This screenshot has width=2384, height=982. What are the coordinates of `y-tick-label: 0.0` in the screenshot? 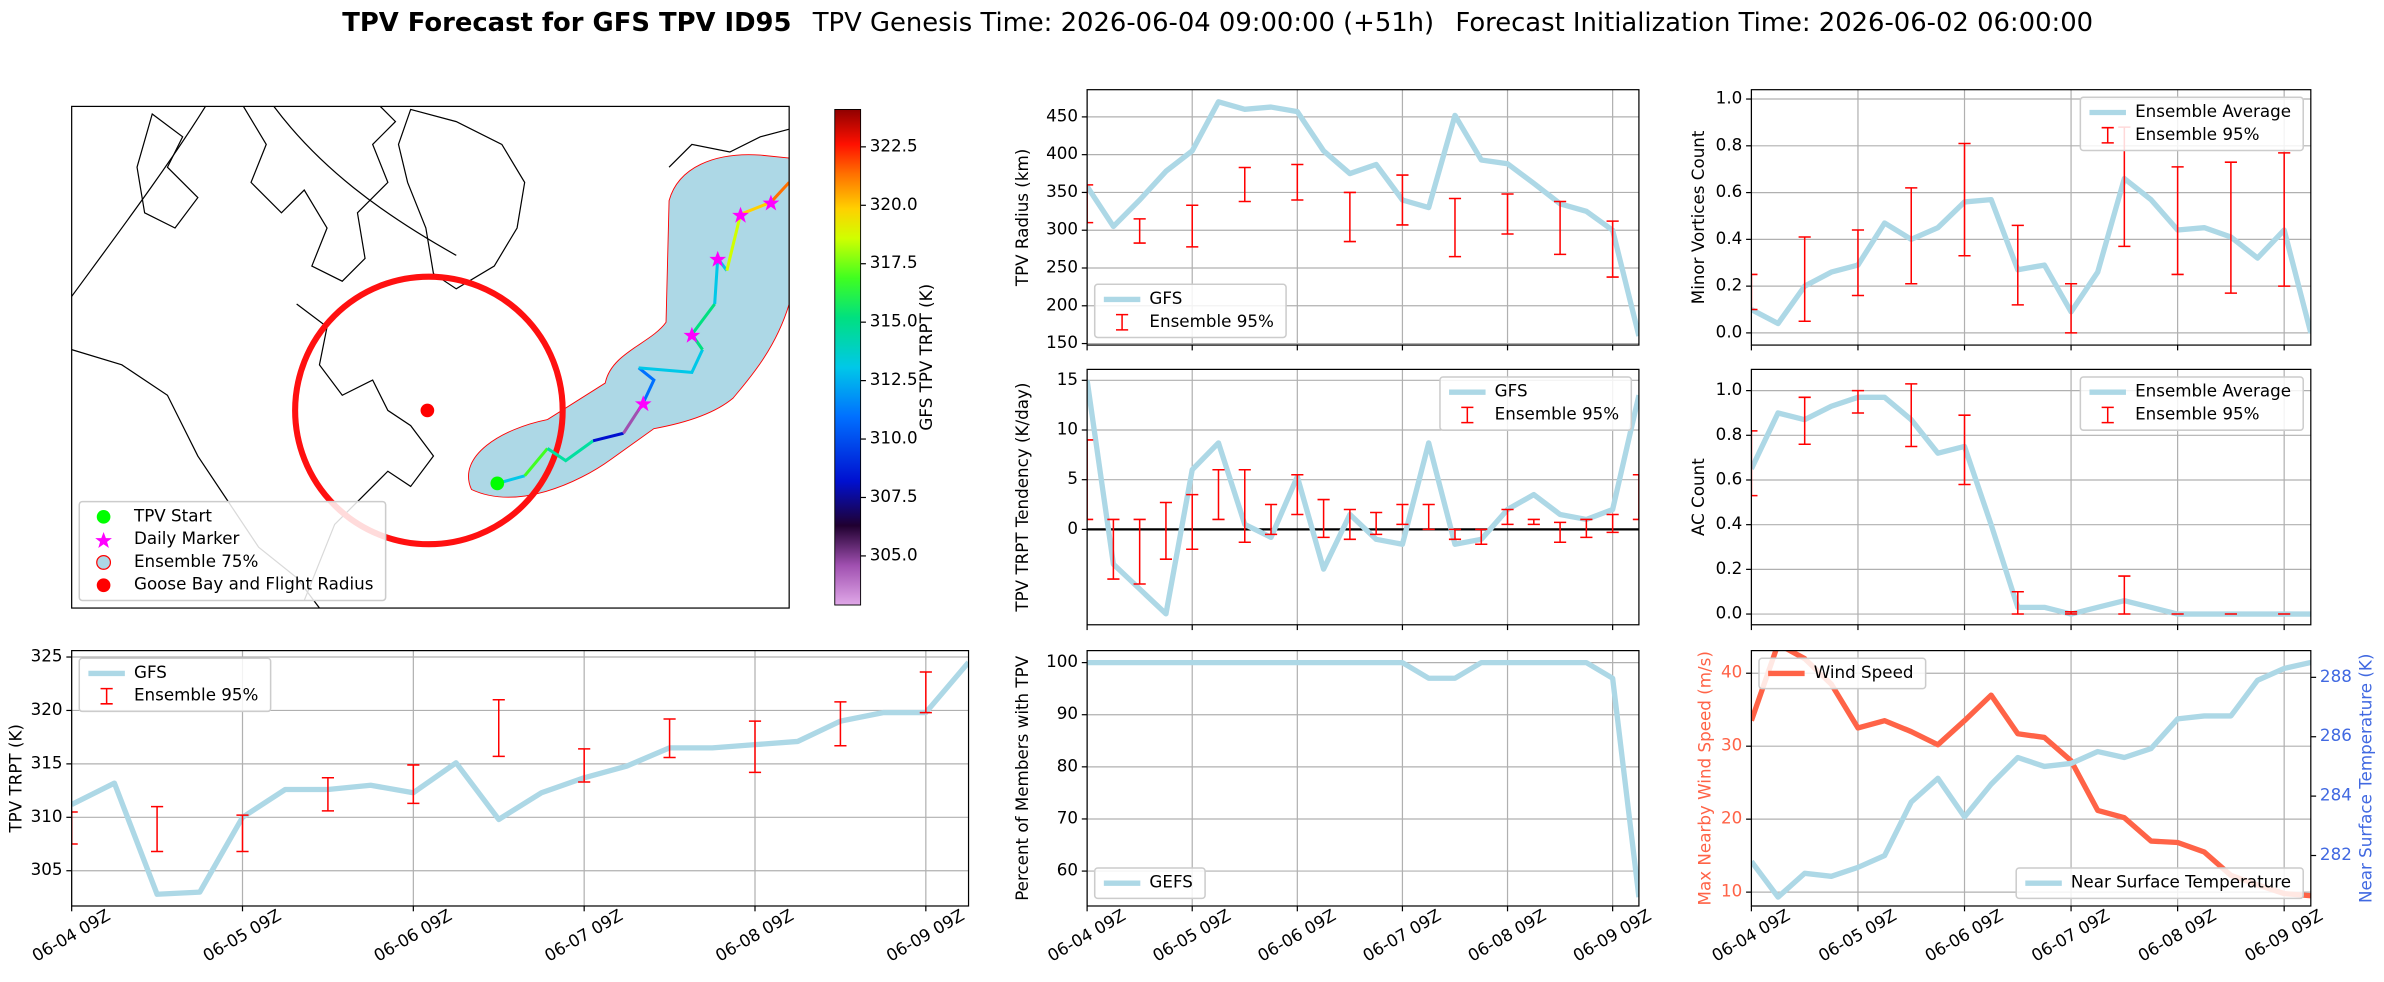 It's located at (1729, 331).